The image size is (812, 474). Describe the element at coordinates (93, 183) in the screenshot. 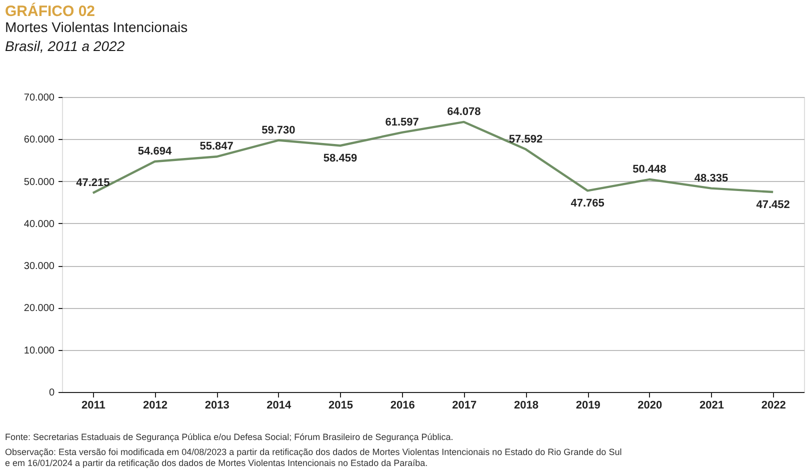

I see `data-label: 47.215` at that location.